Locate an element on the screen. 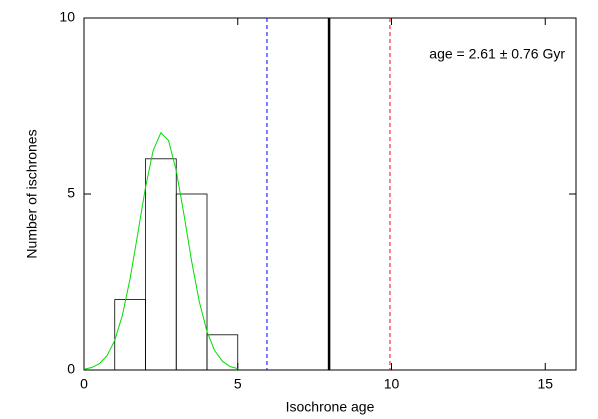 Image resolution: width=598 pixels, height=419 pixels. x-tick-label: 15 is located at coordinates (545, 384).